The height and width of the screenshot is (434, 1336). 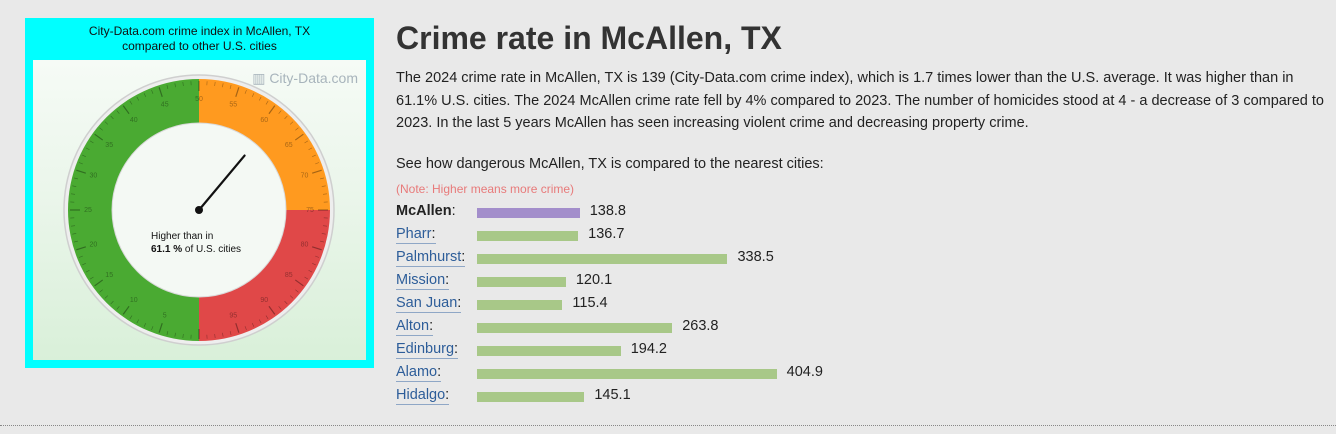 What do you see at coordinates (134, 120) in the screenshot?
I see `gauge-tick-label: 40` at bounding box center [134, 120].